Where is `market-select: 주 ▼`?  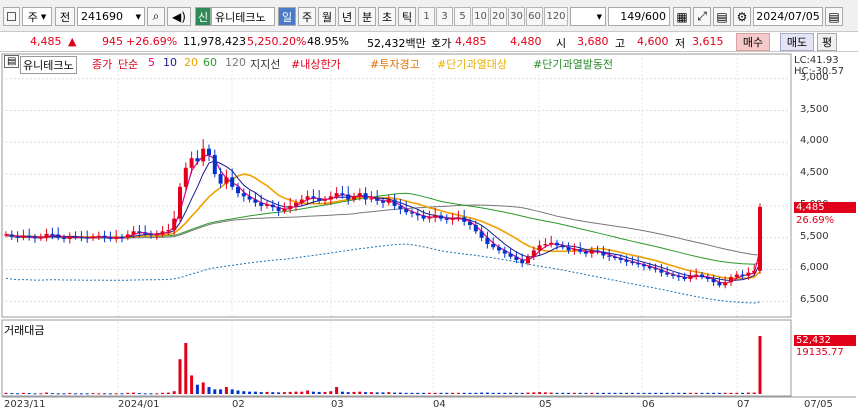
market-select: 주 ▼ is located at coordinates (37, 16).